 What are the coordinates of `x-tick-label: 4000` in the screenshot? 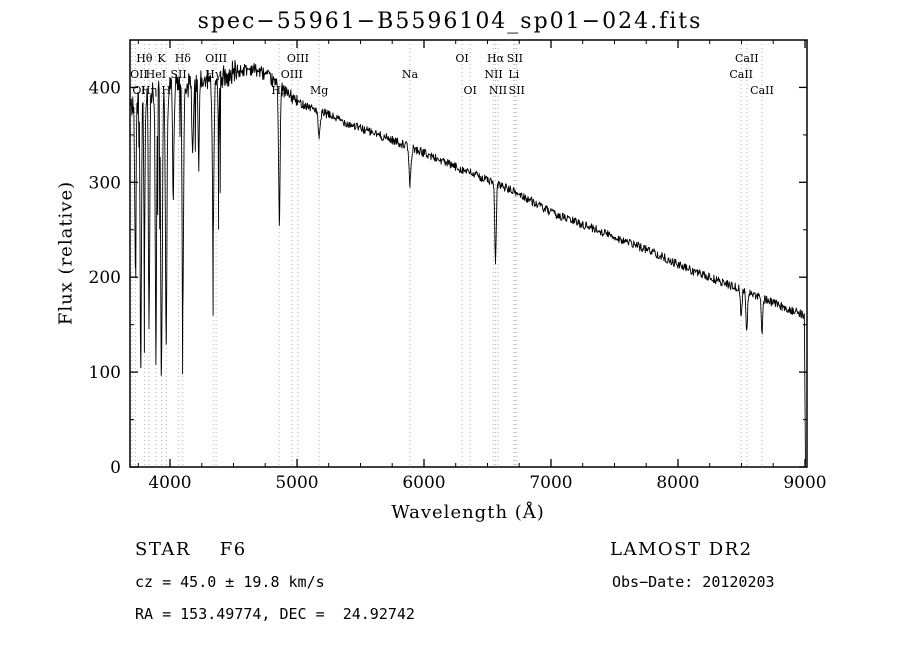 It's located at (169, 483).